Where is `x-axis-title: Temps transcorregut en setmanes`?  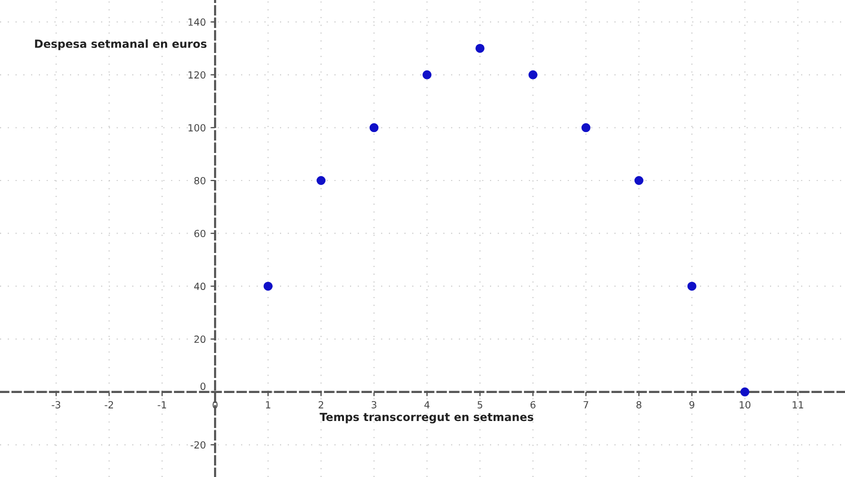 x-axis-title: Temps transcorregut en setmanes is located at coordinates (427, 418).